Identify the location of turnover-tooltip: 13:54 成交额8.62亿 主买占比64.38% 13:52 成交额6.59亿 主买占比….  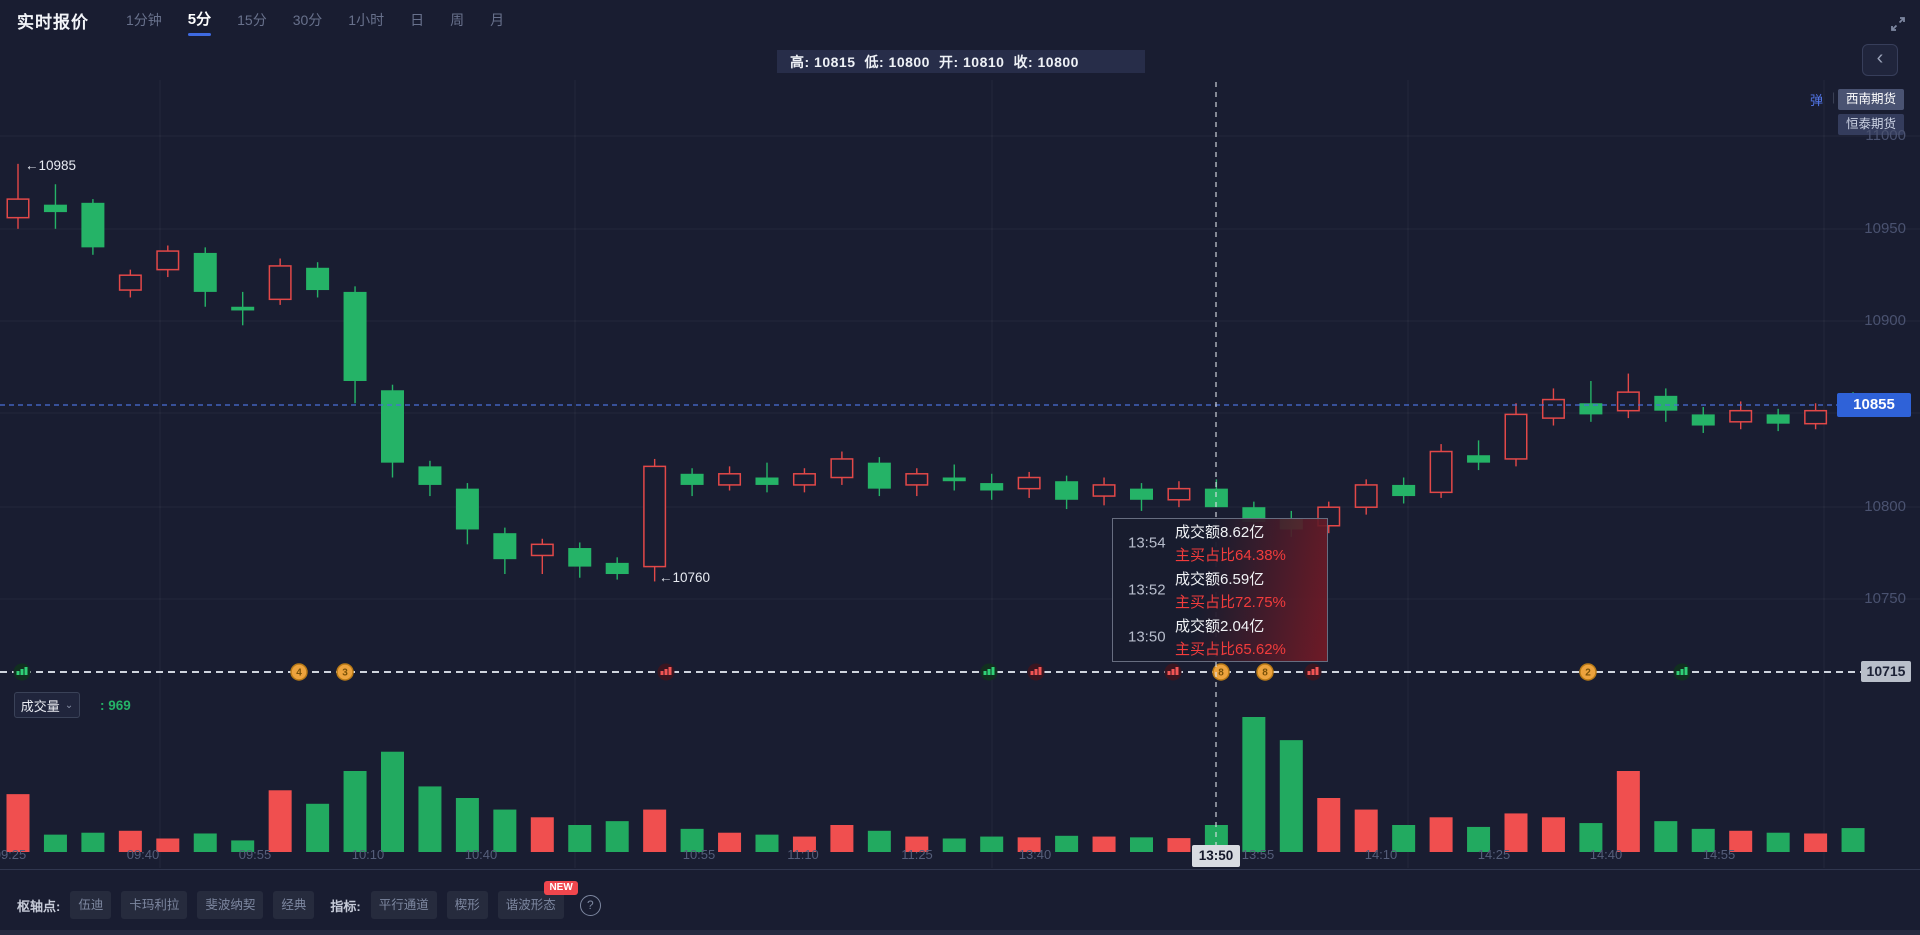
(1220, 590).